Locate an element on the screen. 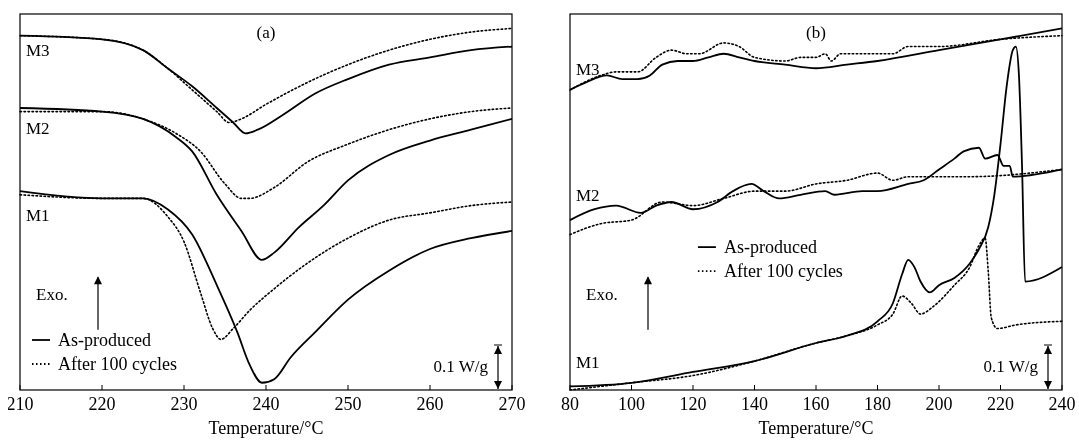  x-tick-label: 160 is located at coordinates (816, 404).